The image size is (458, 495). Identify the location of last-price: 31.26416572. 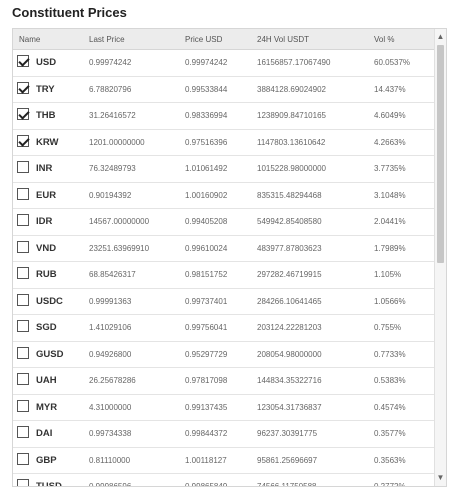
(112, 115).